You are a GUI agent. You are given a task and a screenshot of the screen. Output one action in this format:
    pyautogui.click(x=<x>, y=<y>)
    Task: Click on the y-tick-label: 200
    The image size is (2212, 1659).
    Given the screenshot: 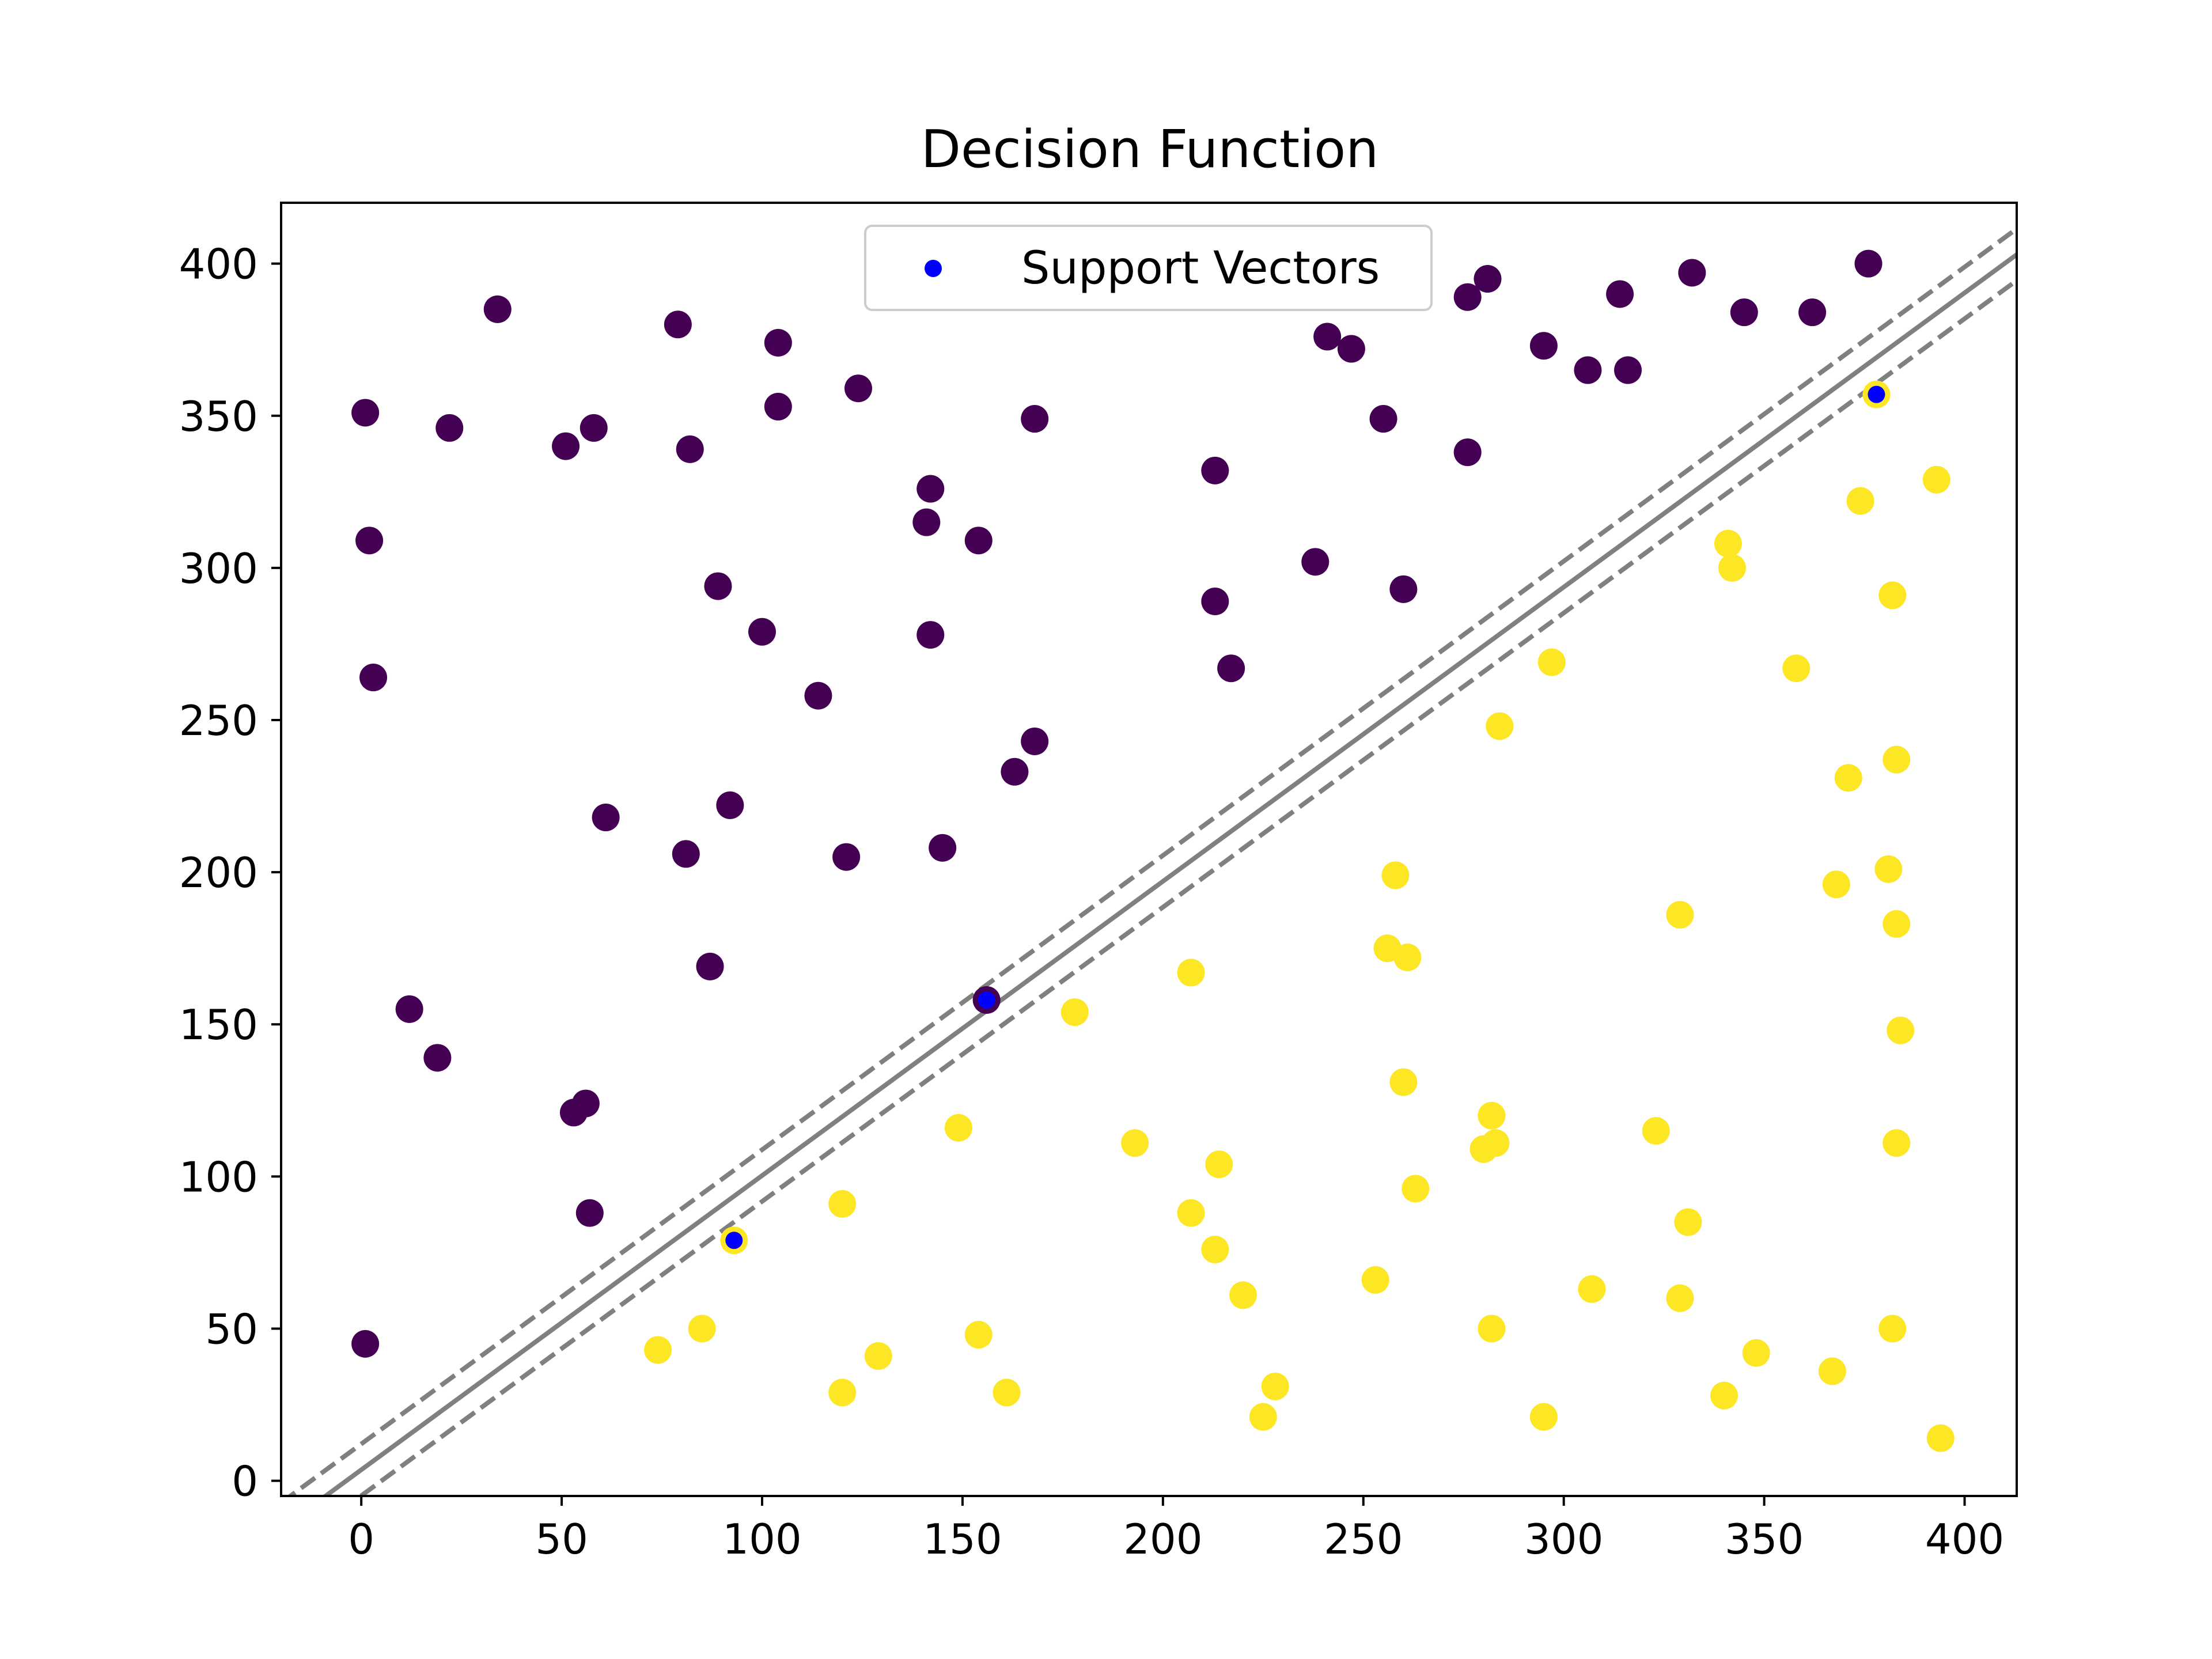 What is the action you would take?
    pyautogui.click(x=218, y=873)
    